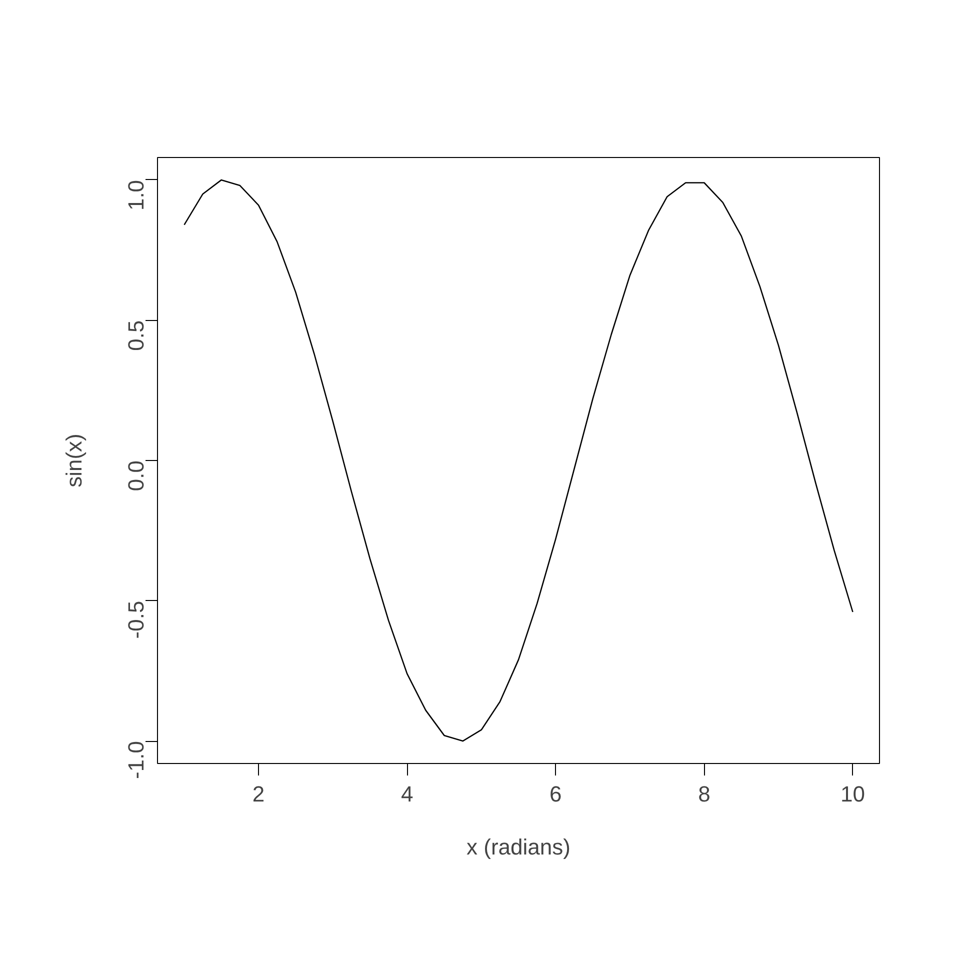 Image resolution: width=960 pixels, height=960 pixels. What do you see at coordinates (136, 760) in the screenshot?
I see `y-tick-label: -1.0` at bounding box center [136, 760].